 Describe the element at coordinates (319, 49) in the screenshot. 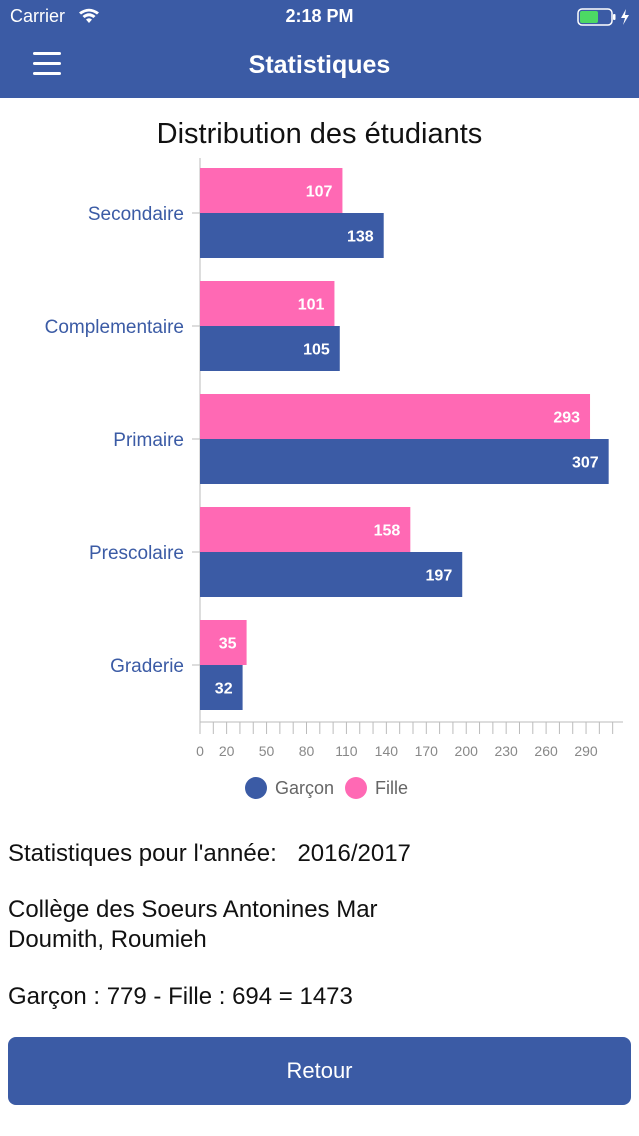

I see `app-header: Carrier 2:18 PM Statistiques` at that location.